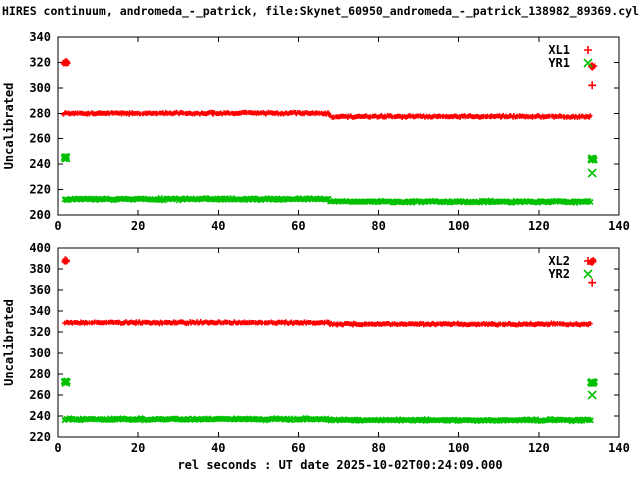  What do you see at coordinates (40, 215) in the screenshot?
I see `y-tick-label: 200` at bounding box center [40, 215].